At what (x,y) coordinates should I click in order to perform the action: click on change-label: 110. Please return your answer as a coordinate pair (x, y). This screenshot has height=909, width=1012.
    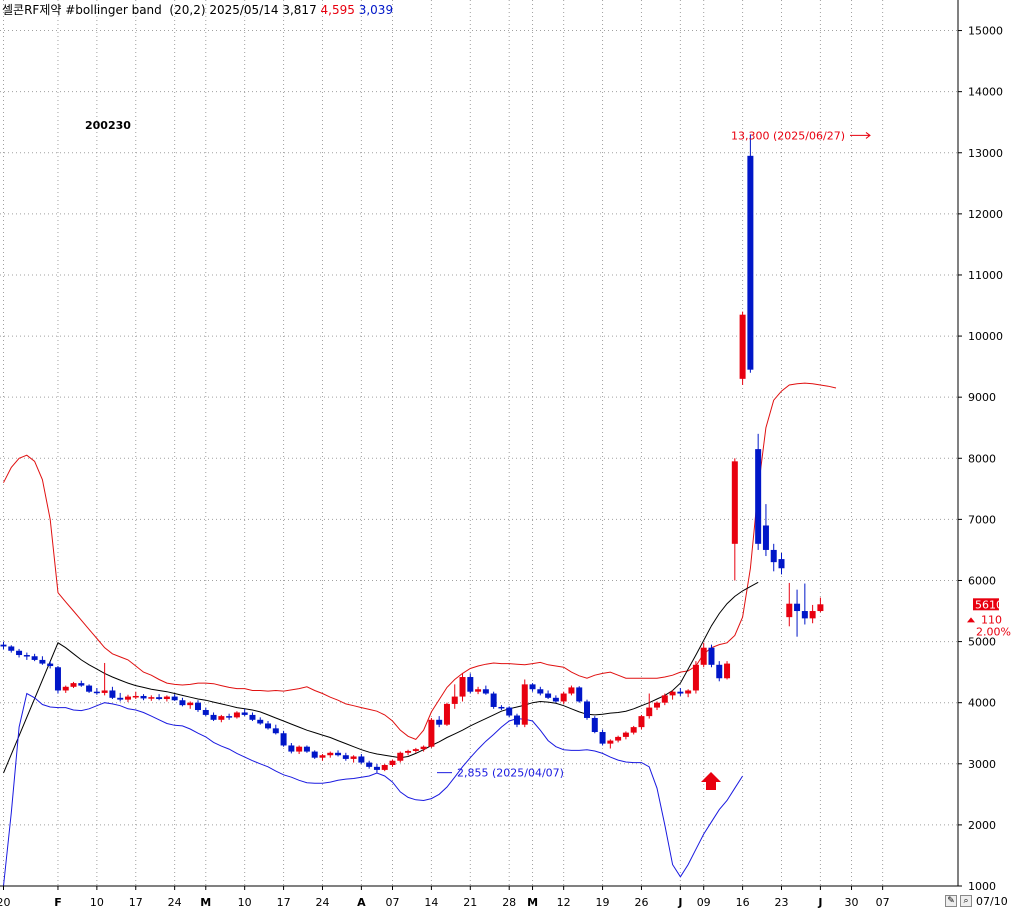
    Looking at the image, I should click on (991, 619).